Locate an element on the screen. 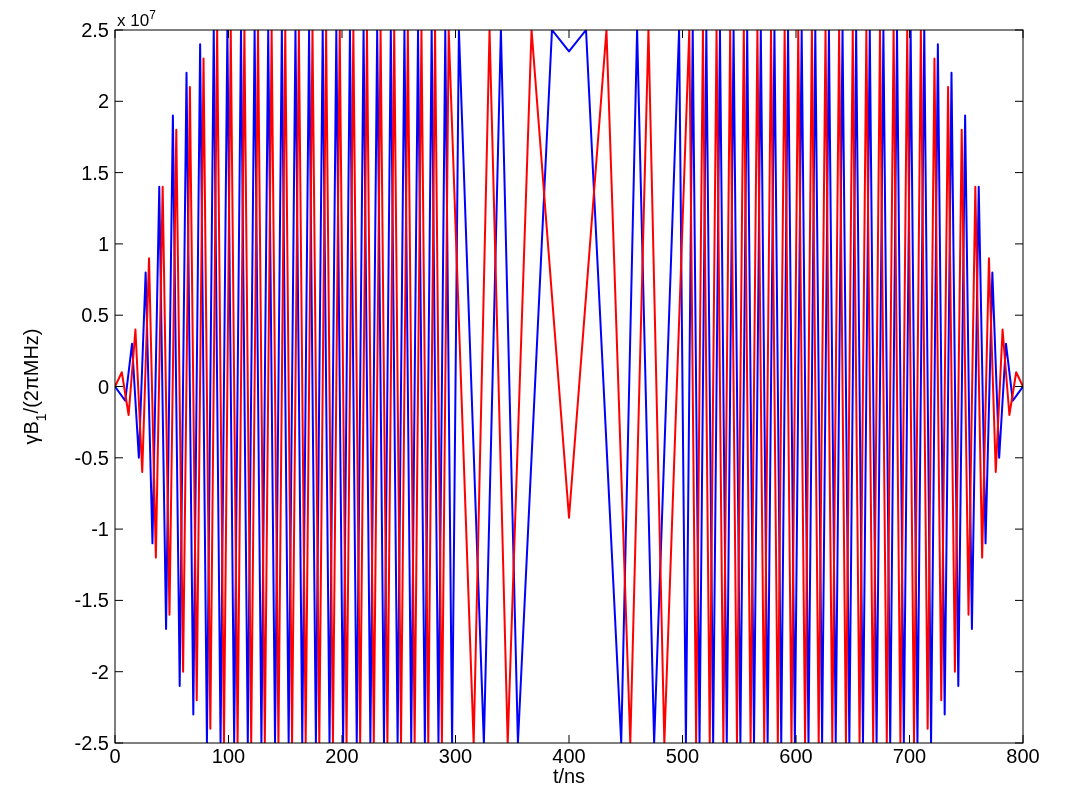  x-tick-label: 800 is located at coordinates (1023, 756).